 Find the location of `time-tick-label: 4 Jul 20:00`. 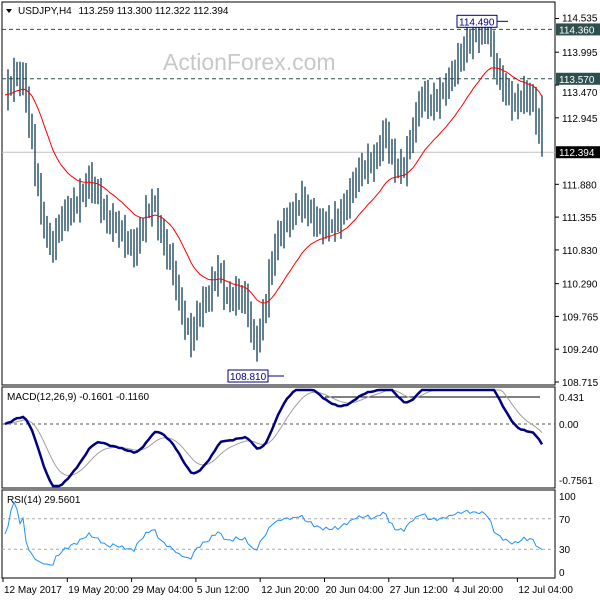

time-tick-label: 4 Jul 20:00 is located at coordinates (478, 590).